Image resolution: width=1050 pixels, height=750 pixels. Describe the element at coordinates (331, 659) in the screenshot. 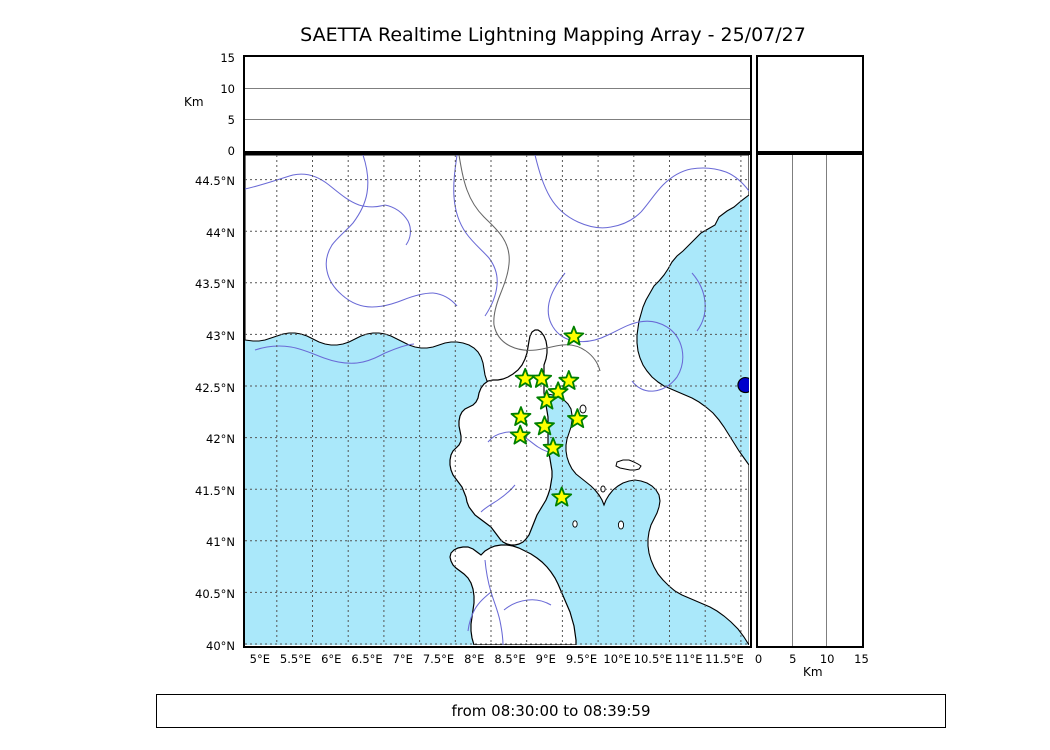

I see `longitude-tick-2: 6°E` at that location.